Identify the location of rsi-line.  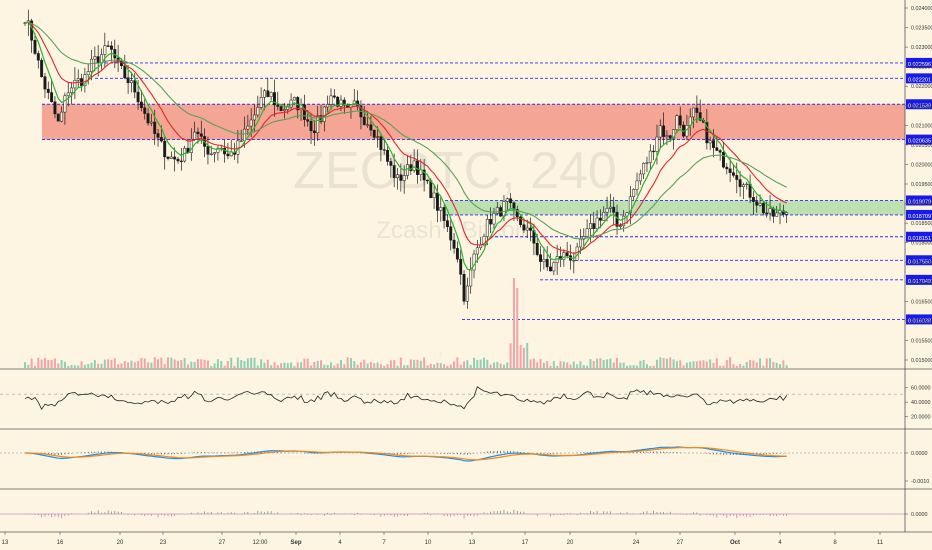
(406, 398).